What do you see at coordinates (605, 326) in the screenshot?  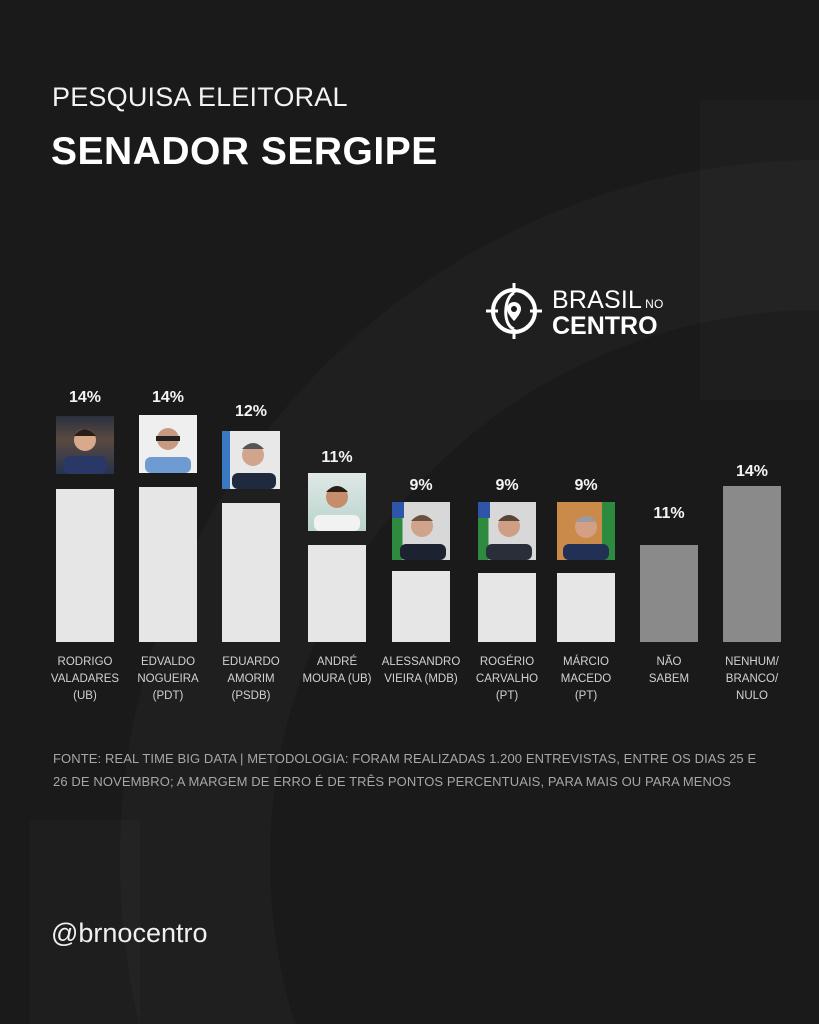 I see `brand-name-line2: CENTRO` at bounding box center [605, 326].